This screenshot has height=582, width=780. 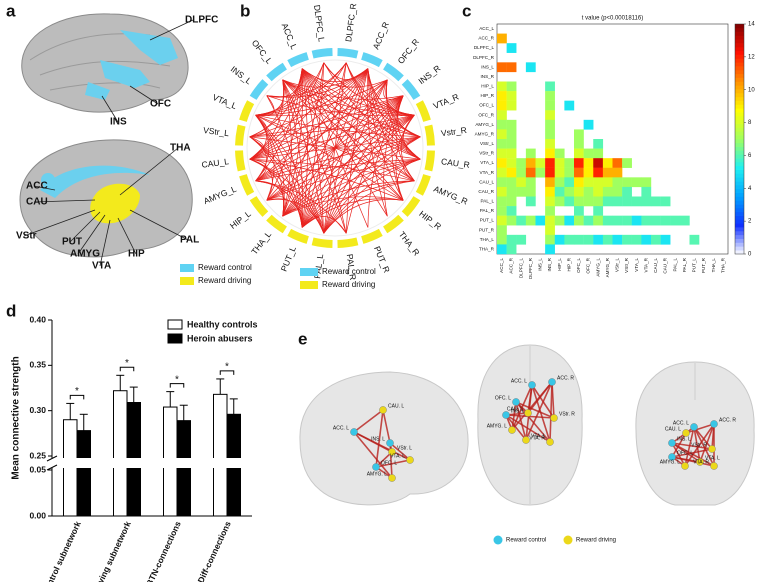 I want to click on significance-mark: *, so click(x=127, y=363).